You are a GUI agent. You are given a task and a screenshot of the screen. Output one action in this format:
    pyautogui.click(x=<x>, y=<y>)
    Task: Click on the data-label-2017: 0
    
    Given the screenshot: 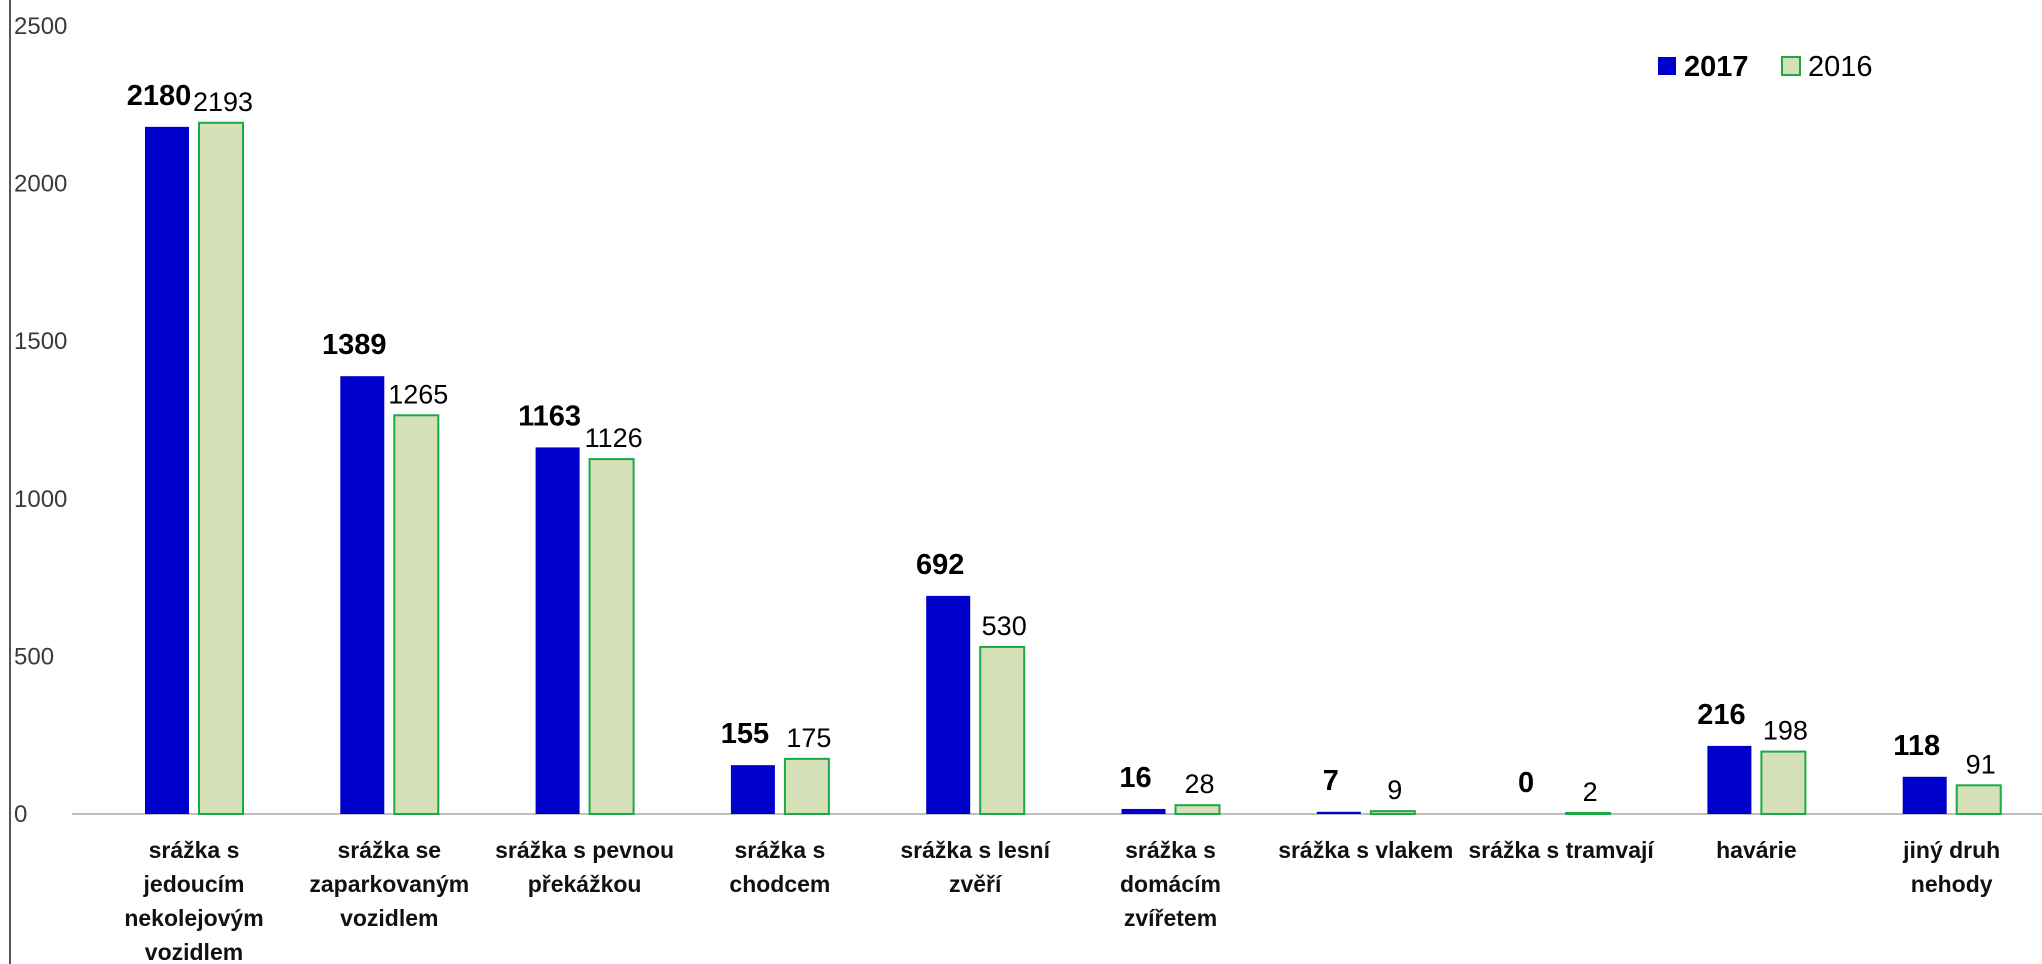 What is the action you would take?
    pyautogui.click(x=1526, y=783)
    